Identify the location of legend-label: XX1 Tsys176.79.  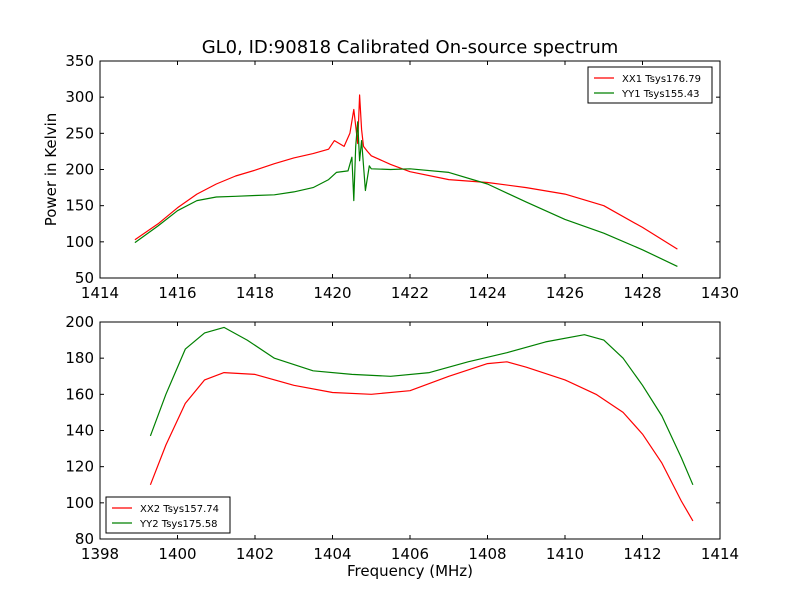
(661, 79).